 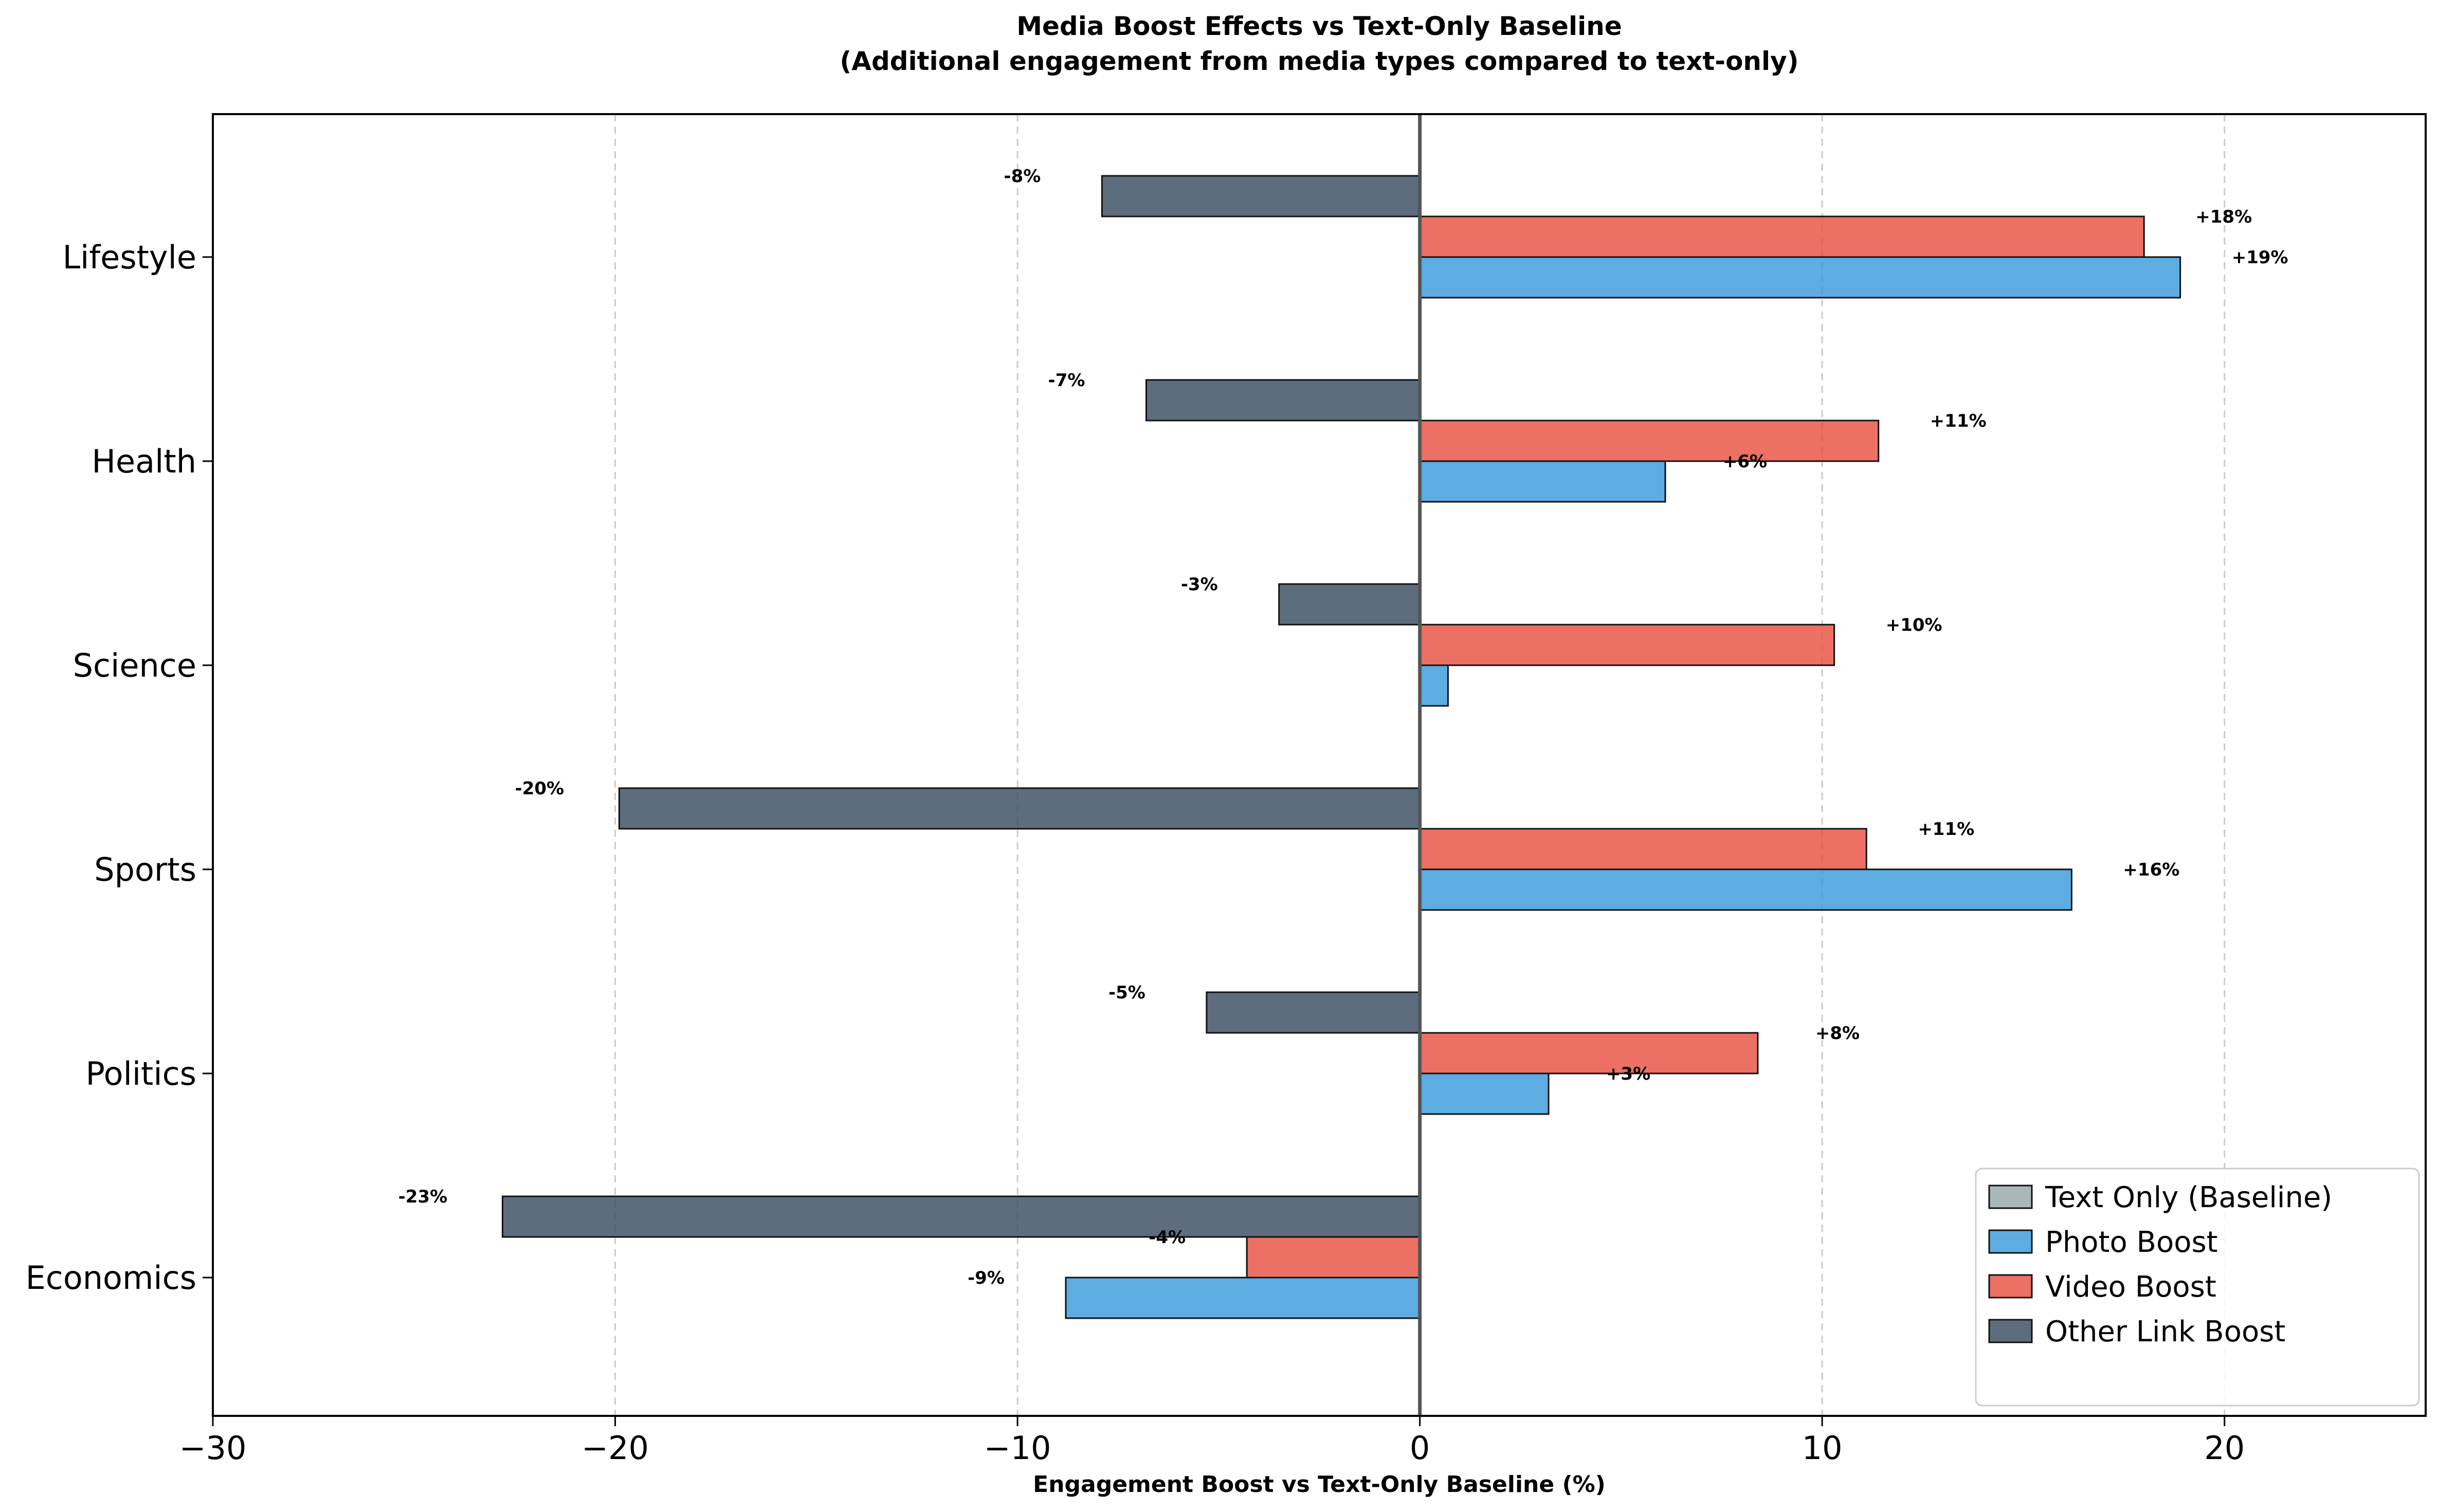 I want to click on y-tick-label-science: Science, so click(x=134, y=666).